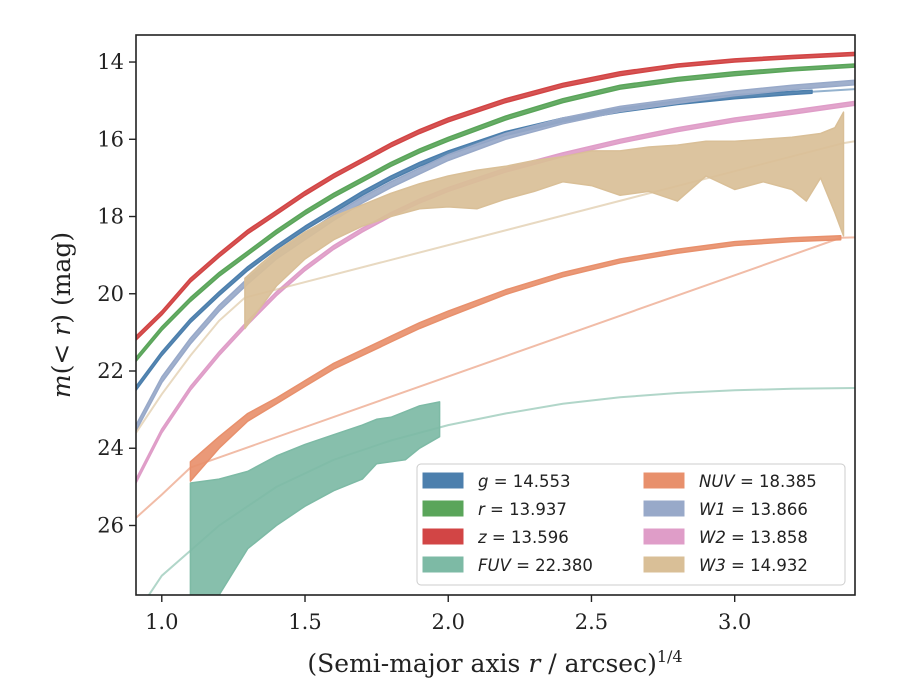 This screenshot has width=900, height=700. What do you see at coordinates (61, 315) in the screenshot?
I see `y-axis-title: m(< r) (mag)` at bounding box center [61, 315].